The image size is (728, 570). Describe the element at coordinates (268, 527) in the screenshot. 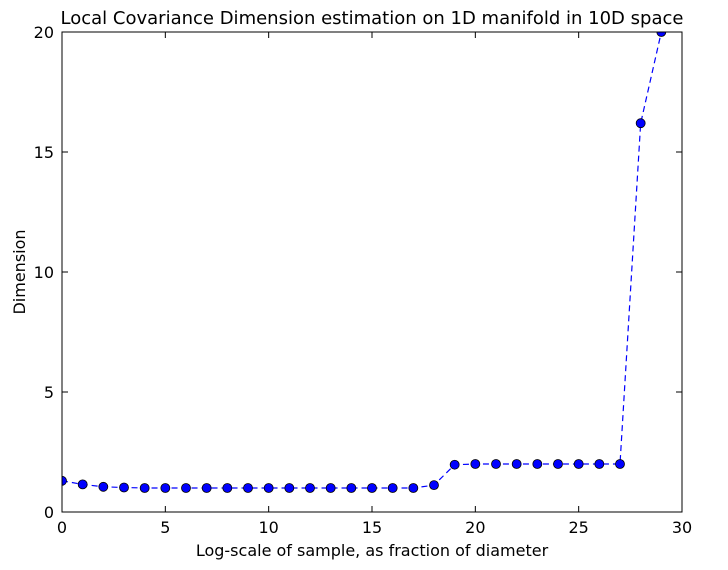

I see `x-tick-label: 10` at that location.